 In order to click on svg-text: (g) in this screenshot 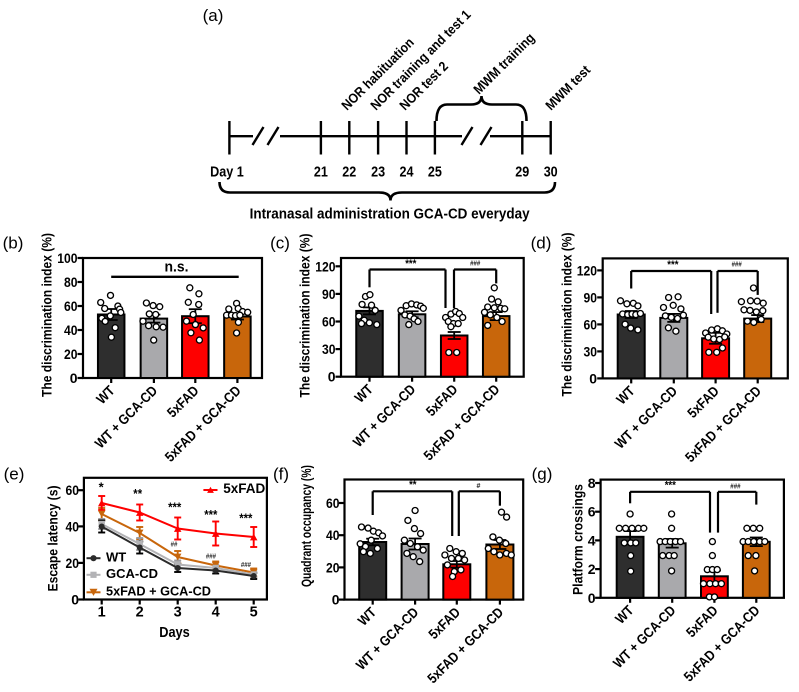, I will do `click(542, 474)`.